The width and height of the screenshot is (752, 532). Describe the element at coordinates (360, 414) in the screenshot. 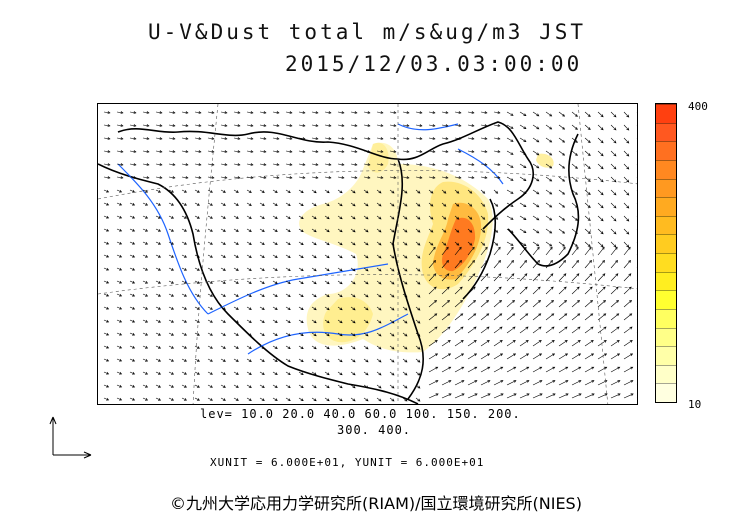

I see `contour-levels: lev= 10.0 20.0 40.0 60.0 100. 150. 200.` at that location.